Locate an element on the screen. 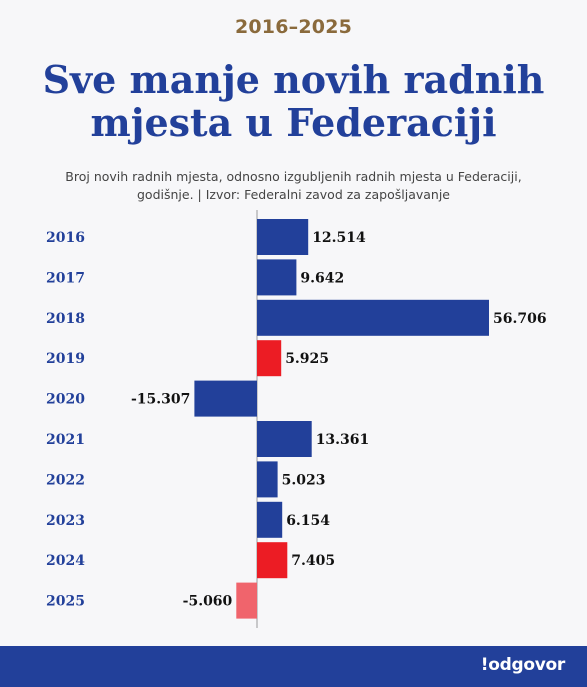 This screenshot has width=587, height=687. footer-bar: !odgovor is located at coordinates (293, 666).